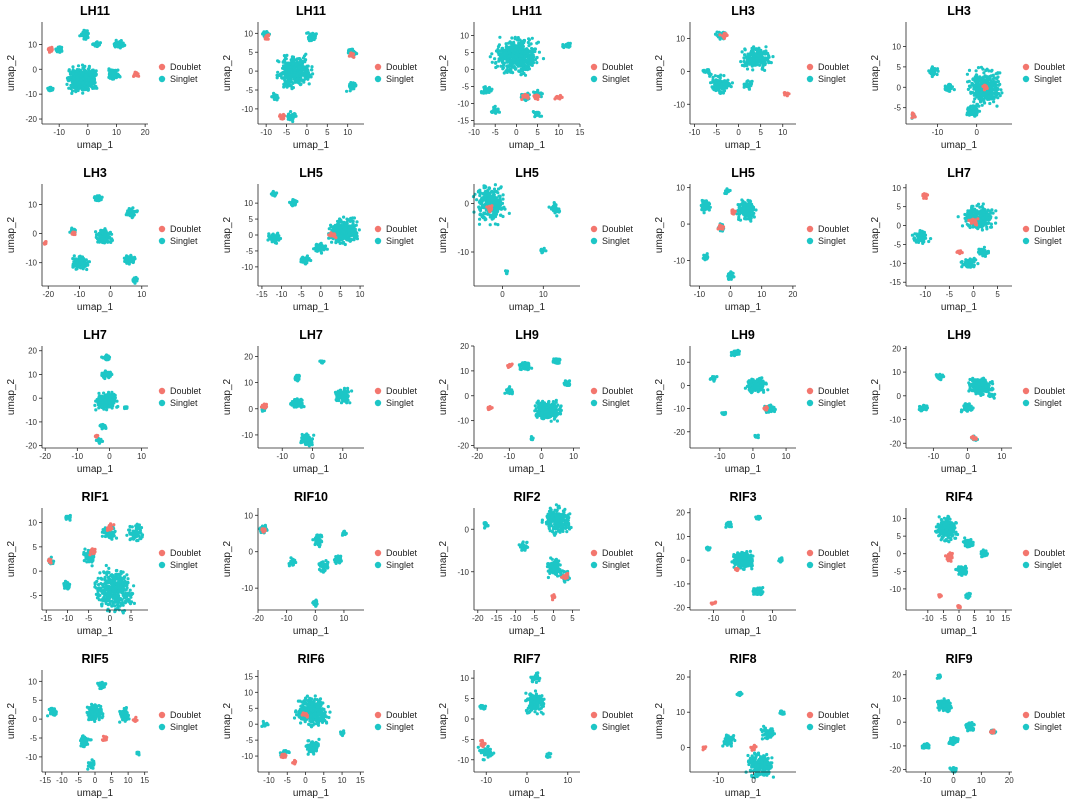 This screenshot has width=1080, height=810. Describe the element at coordinates (616, 241) in the screenshot. I see `legend-singlet-label: Singlet` at that location.